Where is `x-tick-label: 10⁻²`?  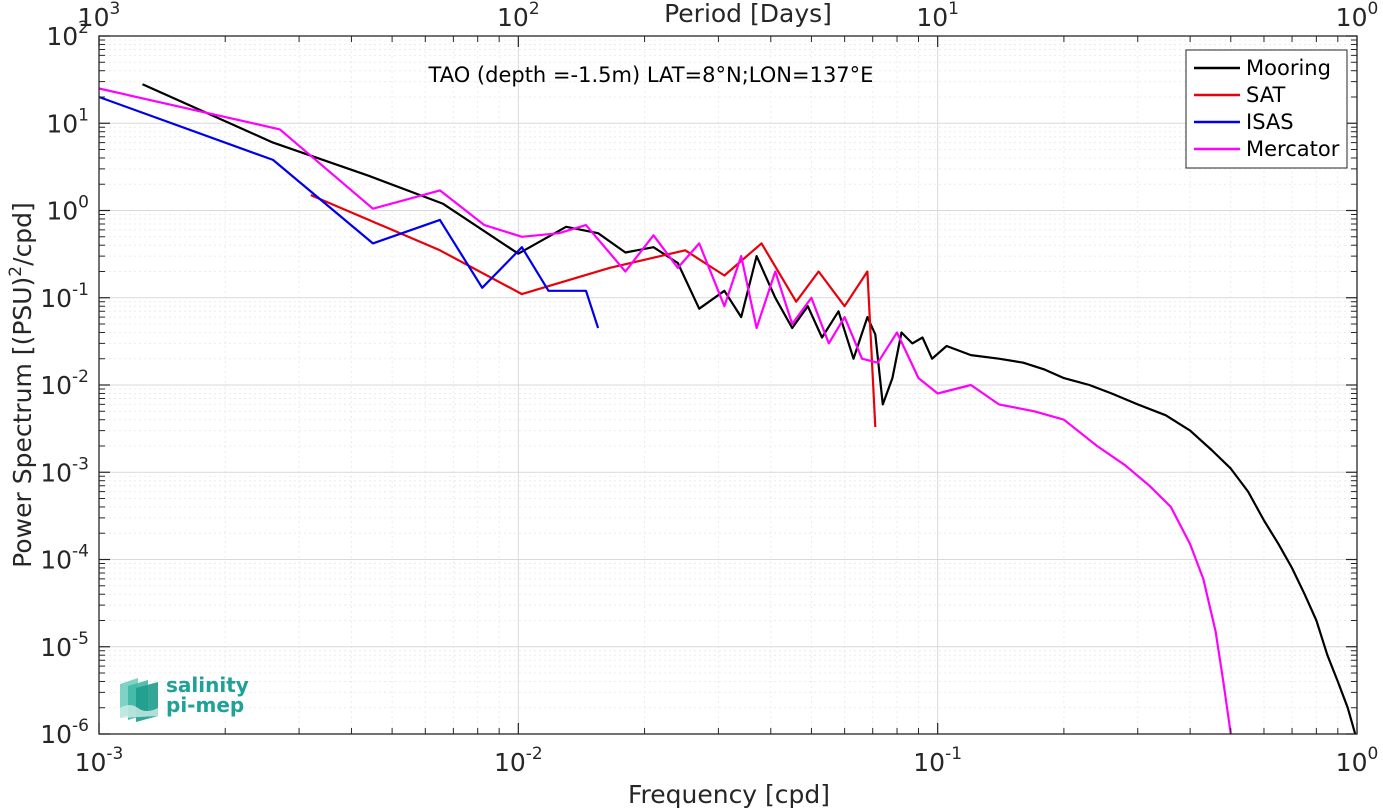 x-tick-label: 10⁻² is located at coordinates (518, 760).